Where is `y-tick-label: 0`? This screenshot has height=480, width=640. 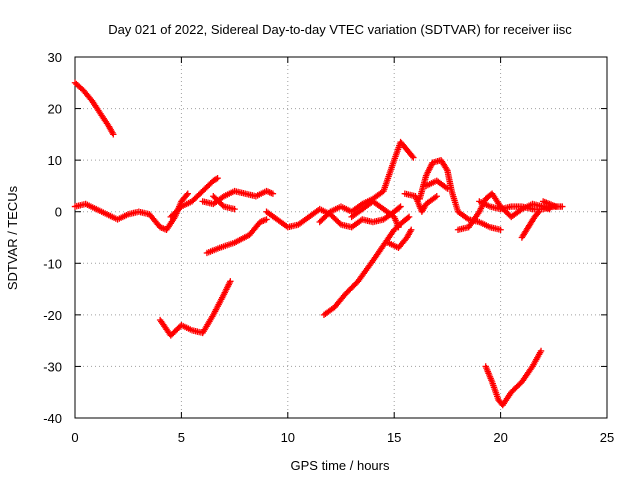
y-tick-label: 0 is located at coordinates (58, 212).